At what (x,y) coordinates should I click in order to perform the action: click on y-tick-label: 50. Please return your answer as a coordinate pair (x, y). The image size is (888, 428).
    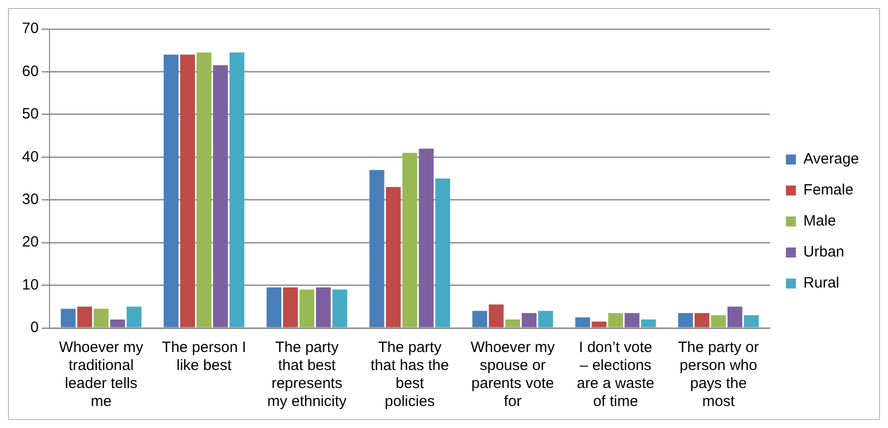
    Looking at the image, I should click on (30, 114).